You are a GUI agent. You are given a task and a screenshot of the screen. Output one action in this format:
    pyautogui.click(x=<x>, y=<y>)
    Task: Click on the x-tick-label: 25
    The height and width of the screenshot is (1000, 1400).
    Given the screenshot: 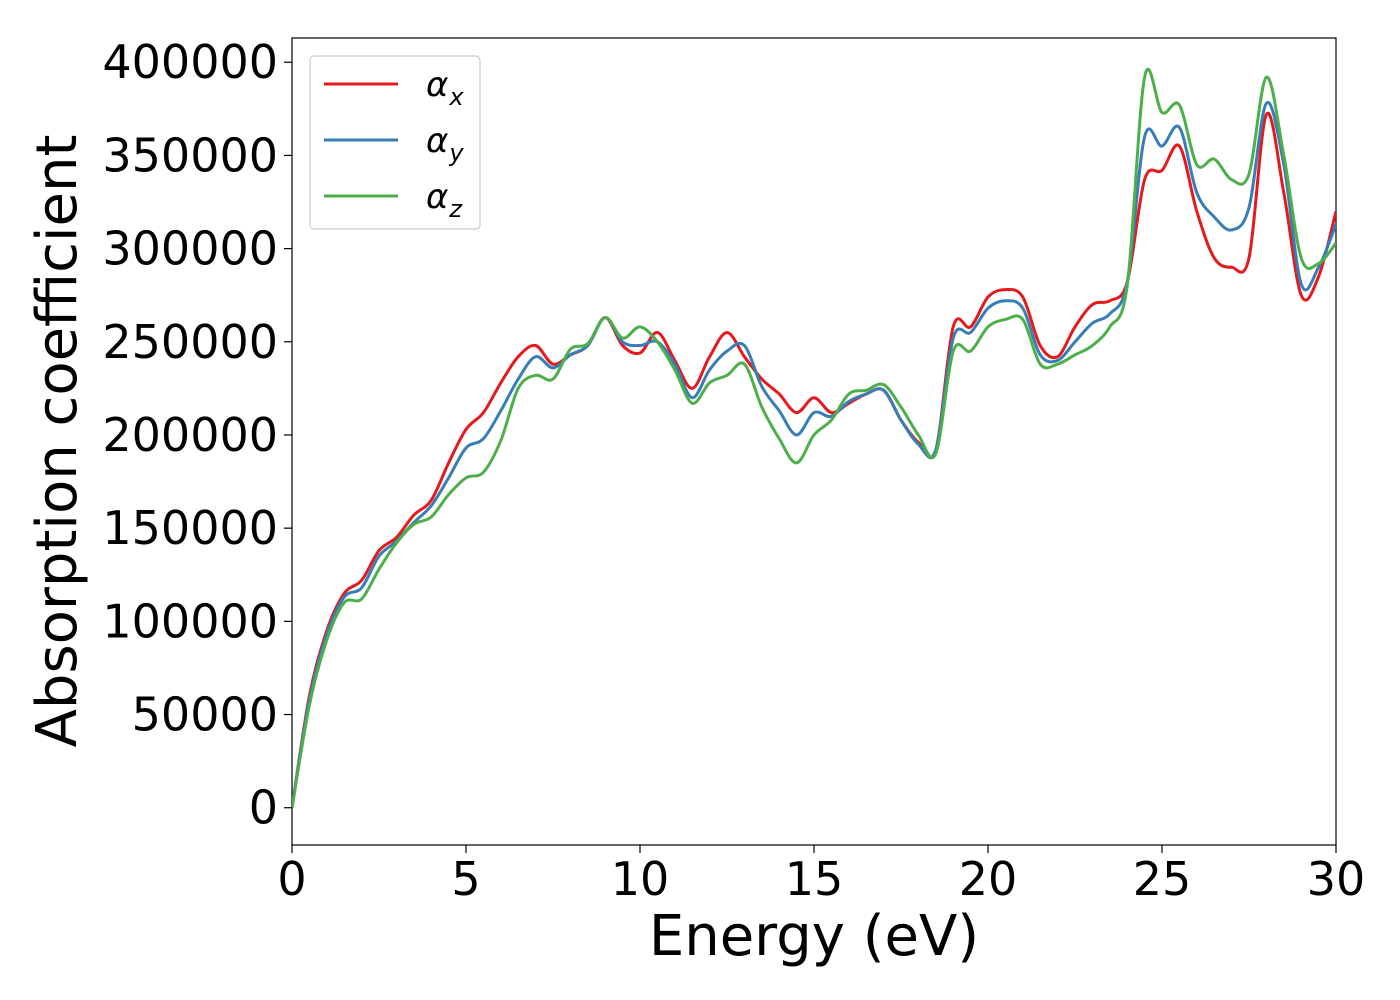 What is the action you would take?
    pyautogui.click(x=1162, y=879)
    